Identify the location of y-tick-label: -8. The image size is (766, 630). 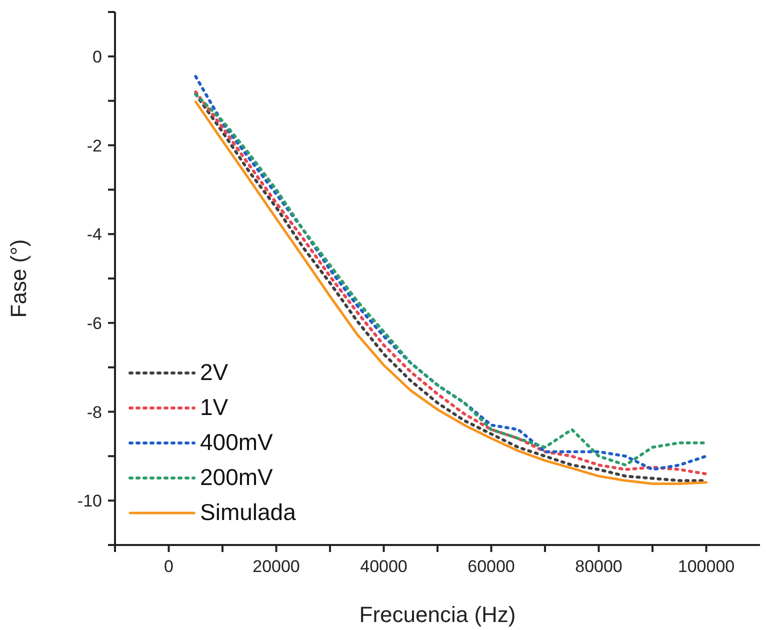
(94, 412).